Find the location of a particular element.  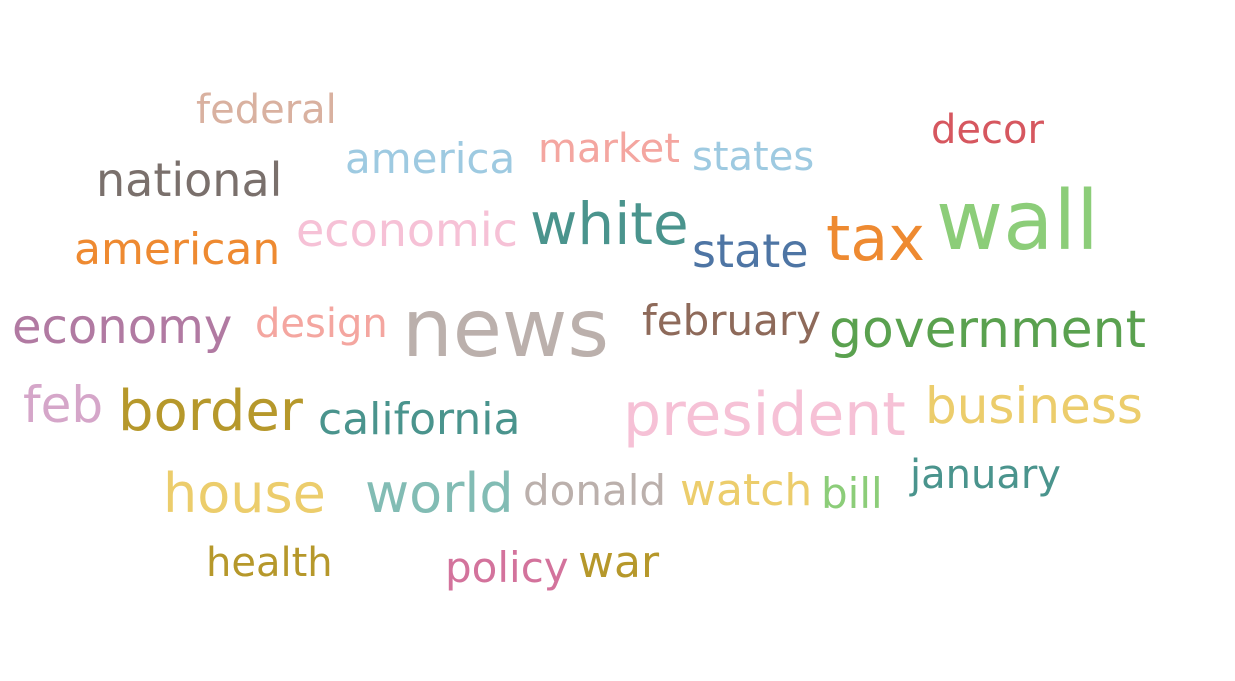

word-policy: policy is located at coordinates (507, 567).